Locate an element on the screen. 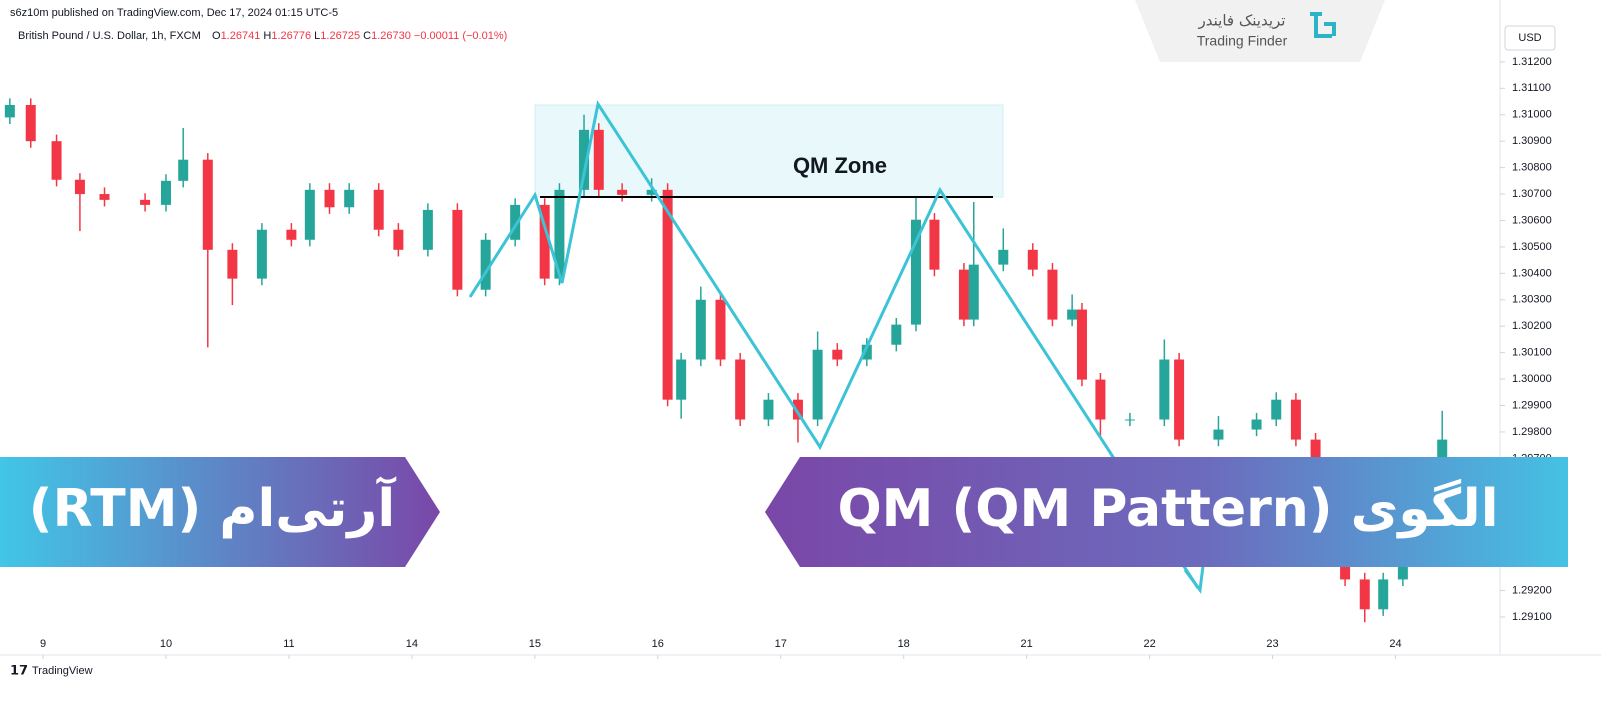 This screenshot has height=705, width=1601. x-tick-label: 18 is located at coordinates (904, 644).